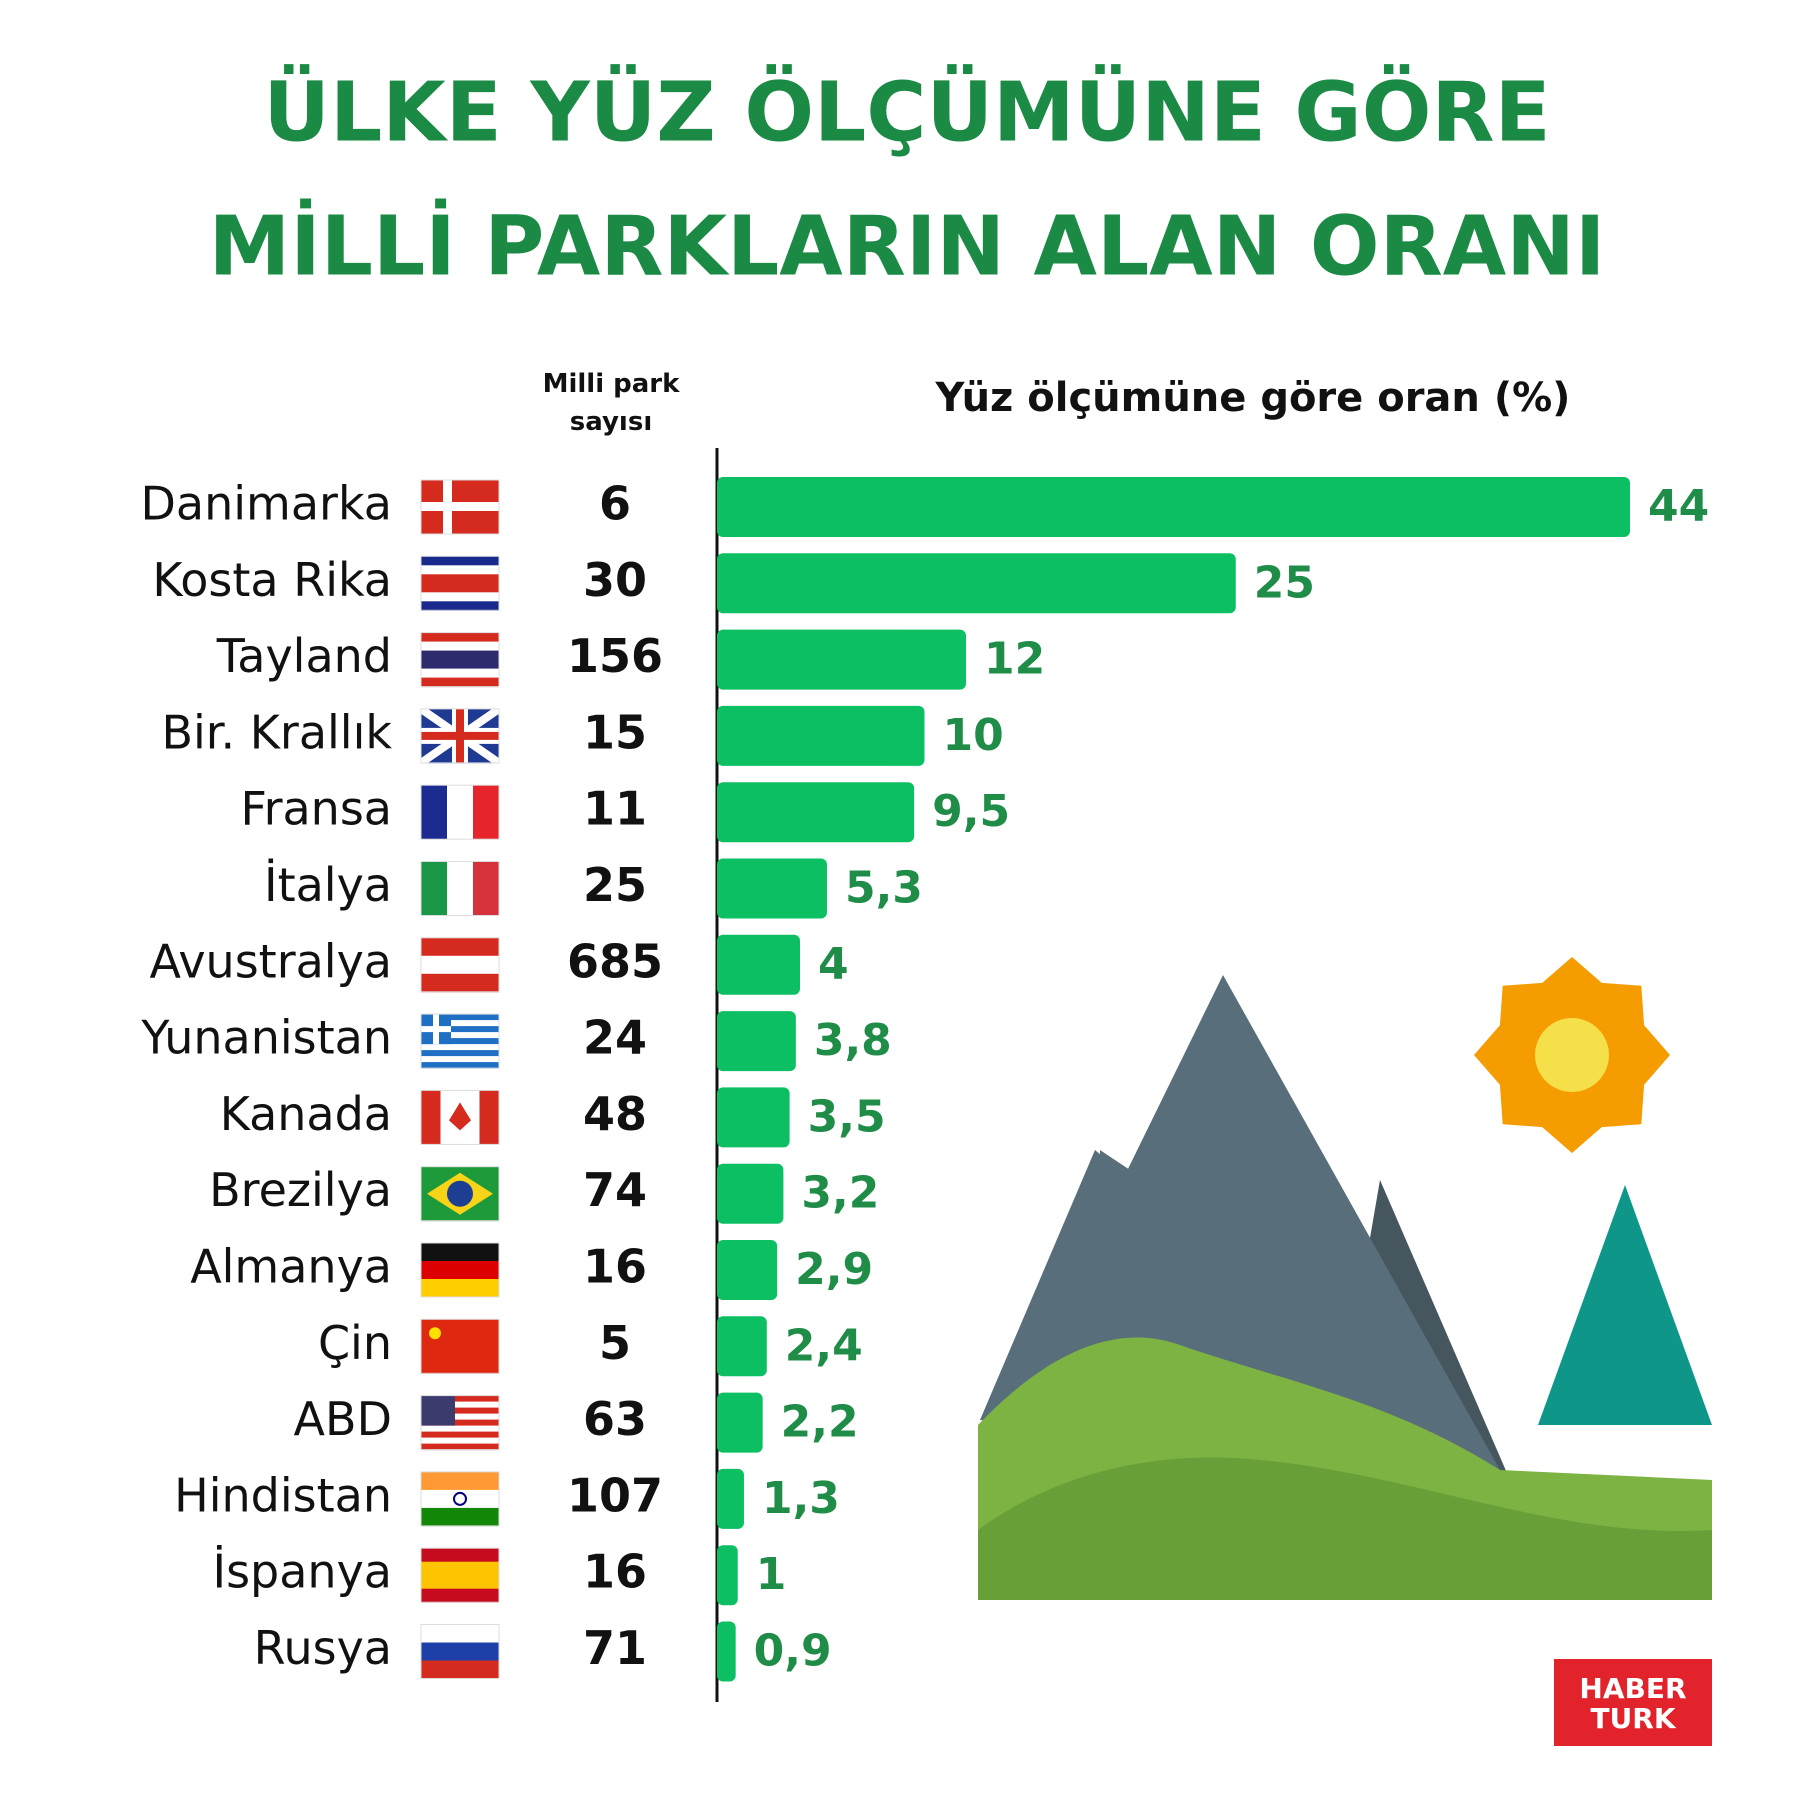 The width and height of the screenshot is (1814, 1814). Describe the element at coordinates (615, 1343) in the screenshot. I see `park-count: 5` at that location.